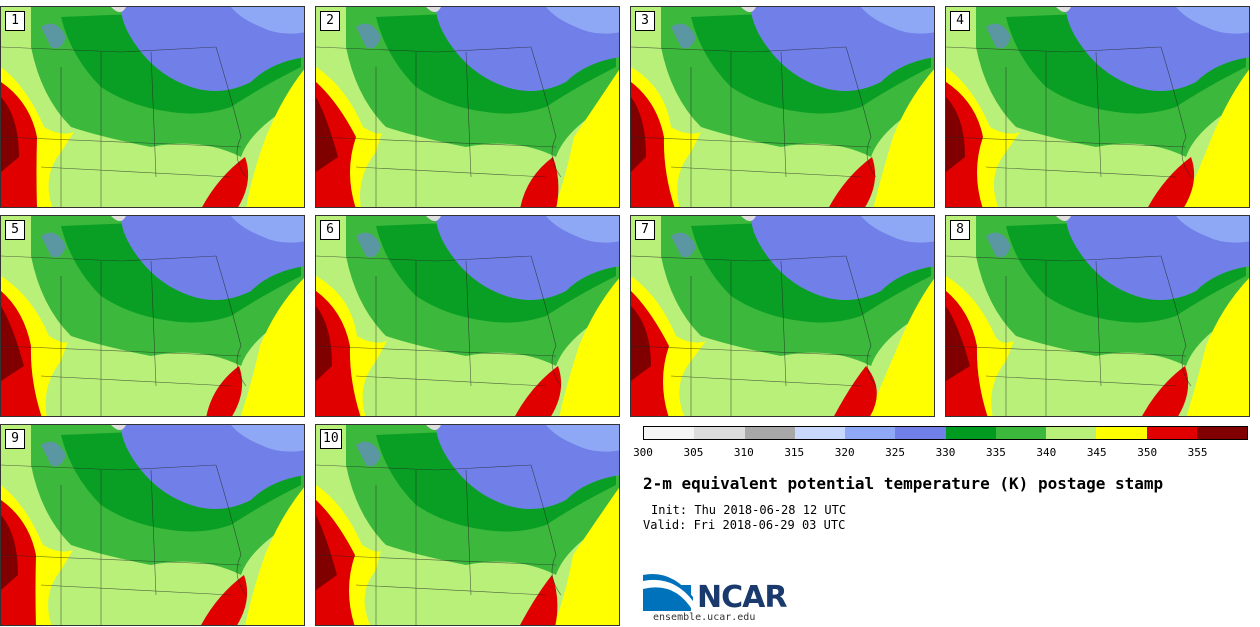  Describe the element at coordinates (744, 525) in the screenshot. I see `valid-time: Valid: Fri 2018-06-29 03 UTC` at that location.